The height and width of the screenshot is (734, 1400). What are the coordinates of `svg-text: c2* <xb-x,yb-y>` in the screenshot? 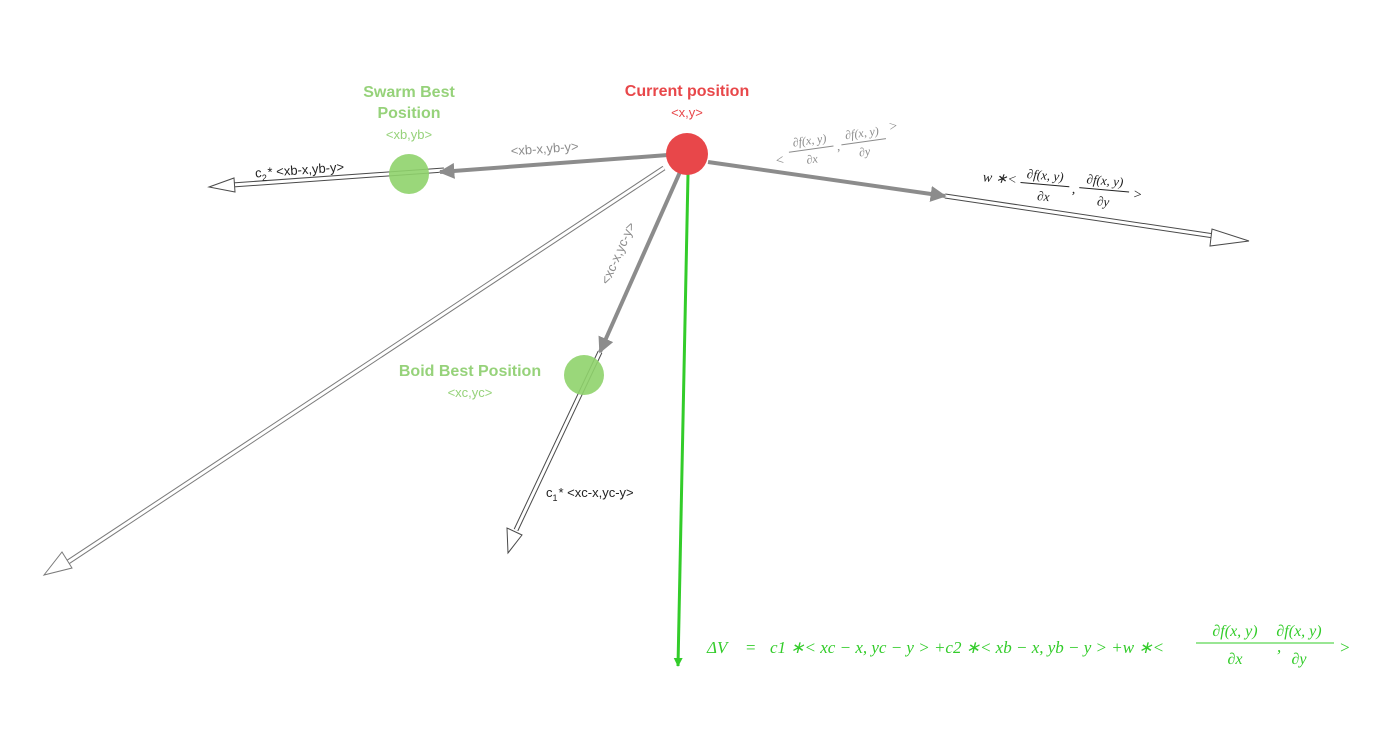 It's located at (300, 171).